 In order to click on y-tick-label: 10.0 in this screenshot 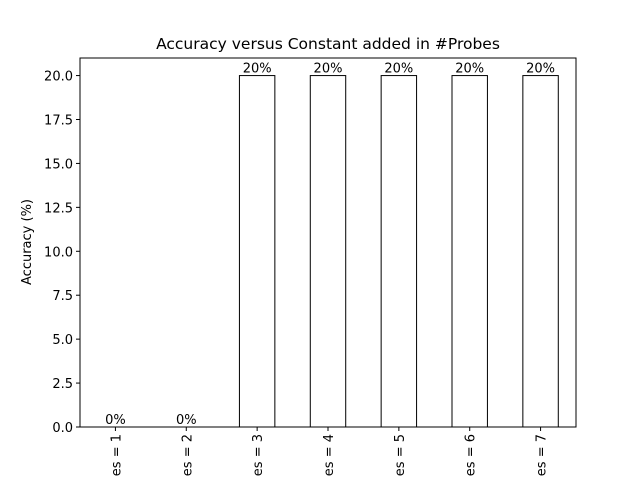, I will do `click(58, 252)`.